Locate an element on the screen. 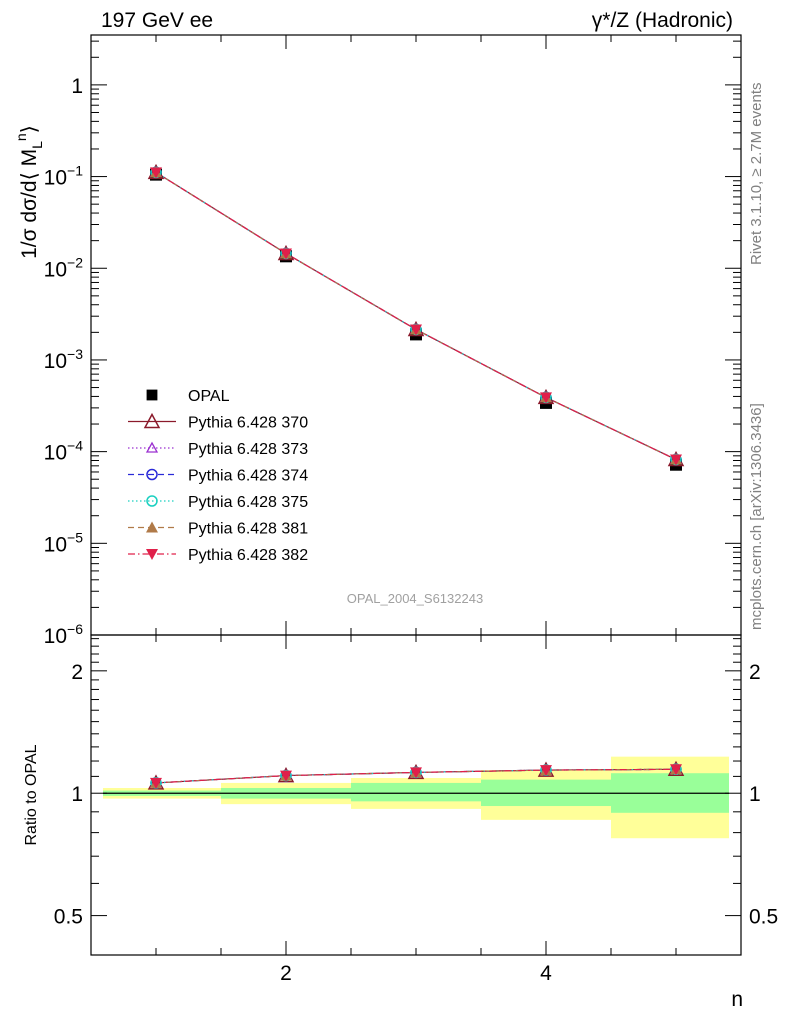  legend-label-pythia-6-428-374: Pythia 6.428 374 is located at coordinates (248, 476).